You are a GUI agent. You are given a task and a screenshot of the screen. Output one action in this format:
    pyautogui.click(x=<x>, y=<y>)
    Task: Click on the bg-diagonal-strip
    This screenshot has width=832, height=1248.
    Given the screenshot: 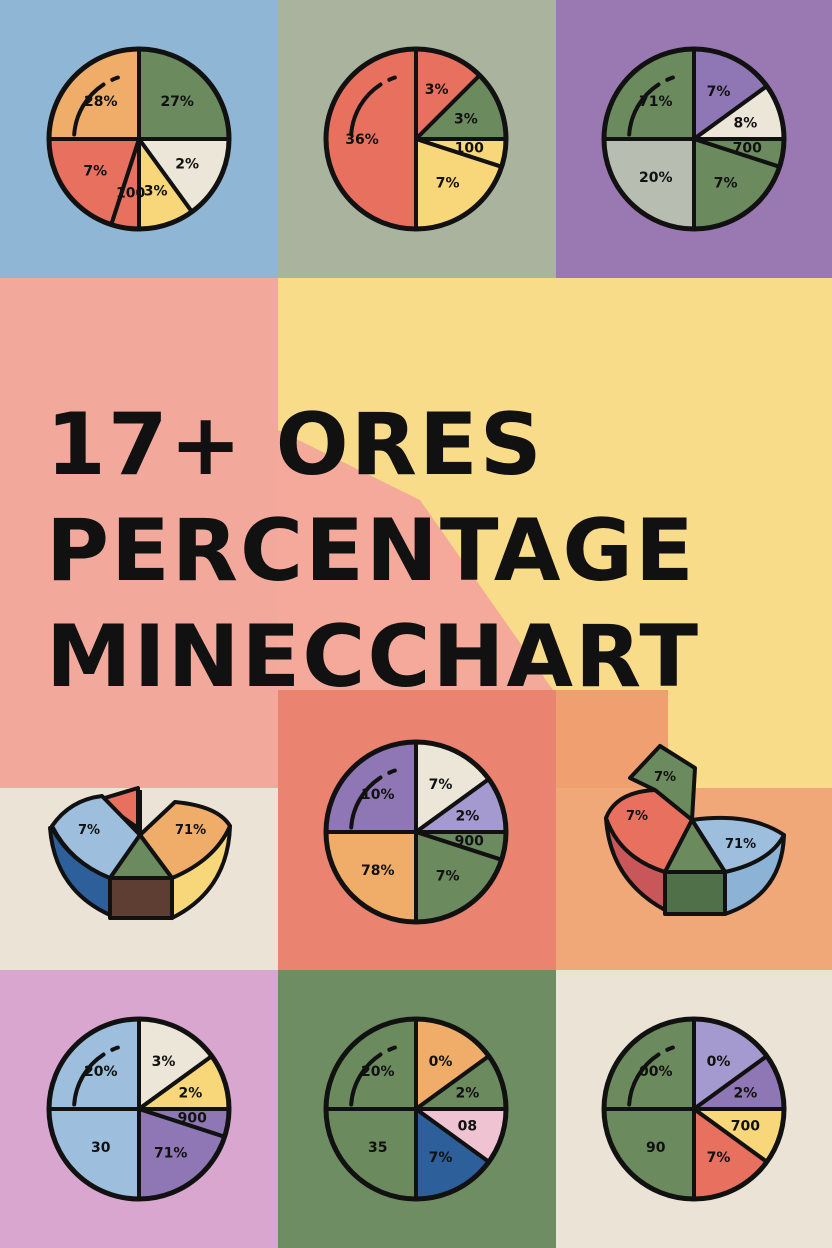 What is the action you would take?
    pyautogui.click(x=419, y=565)
    